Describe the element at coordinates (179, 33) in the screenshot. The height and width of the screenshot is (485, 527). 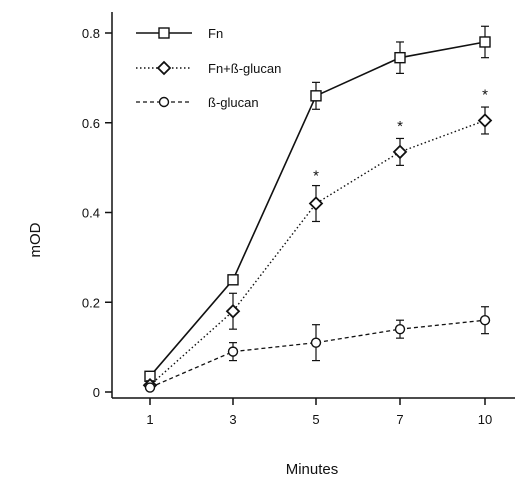
I see `legend-item: Fn` at that location.